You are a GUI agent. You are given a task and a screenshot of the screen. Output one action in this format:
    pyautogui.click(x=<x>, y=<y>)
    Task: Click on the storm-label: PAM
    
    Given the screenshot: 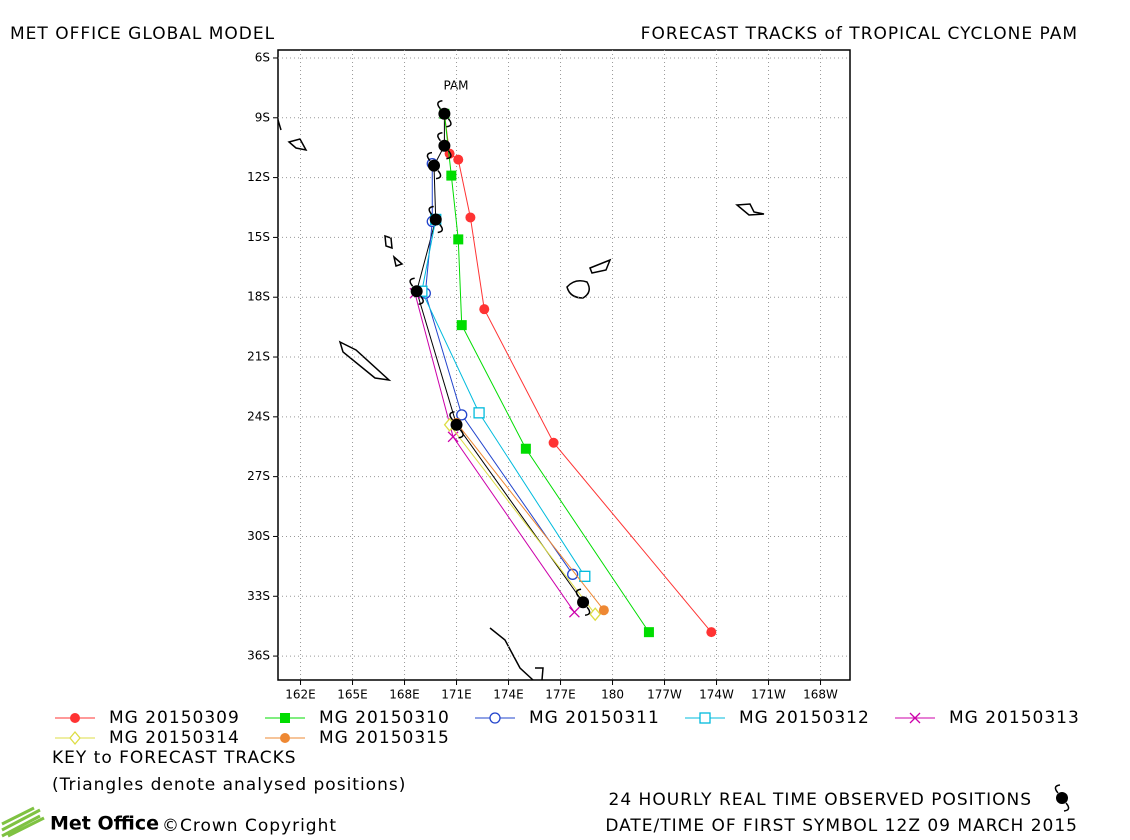 What is the action you would take?
    pyautogui.click(x=455, y=86)
    